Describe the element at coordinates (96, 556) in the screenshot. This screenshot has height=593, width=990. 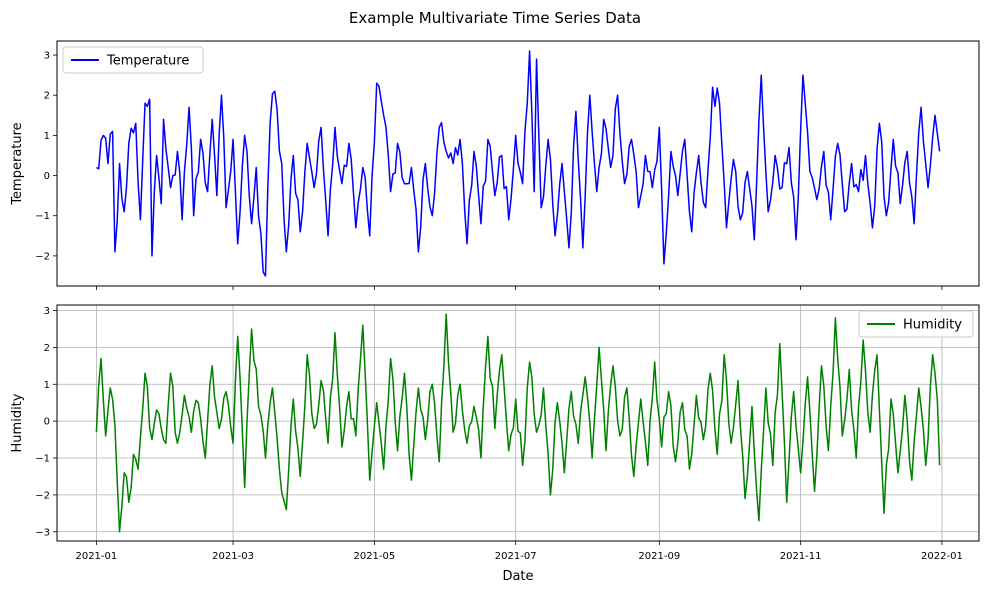
I see `x-tick-label: 2021-01` at that location.